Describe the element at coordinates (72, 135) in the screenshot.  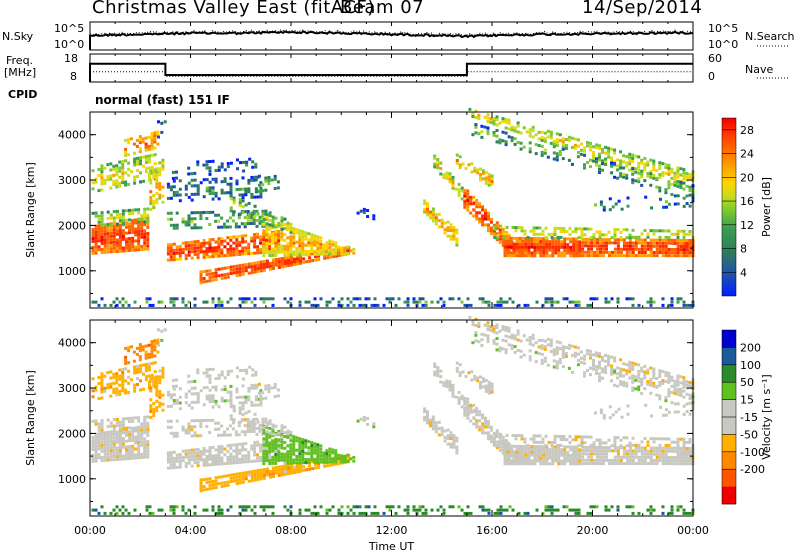
I see `range-tick-label: 4000` at that location.